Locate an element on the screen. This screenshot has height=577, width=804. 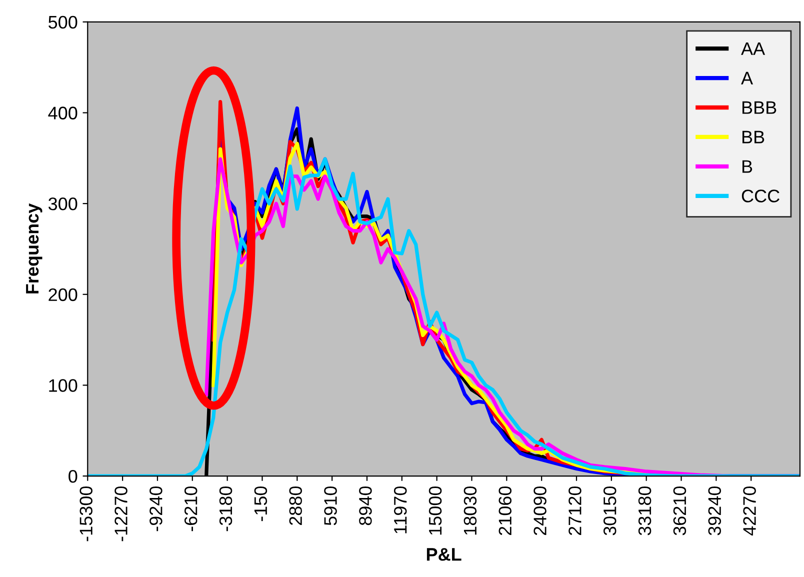
x-tick-label: -3180 is located at coordinates (225, 509).